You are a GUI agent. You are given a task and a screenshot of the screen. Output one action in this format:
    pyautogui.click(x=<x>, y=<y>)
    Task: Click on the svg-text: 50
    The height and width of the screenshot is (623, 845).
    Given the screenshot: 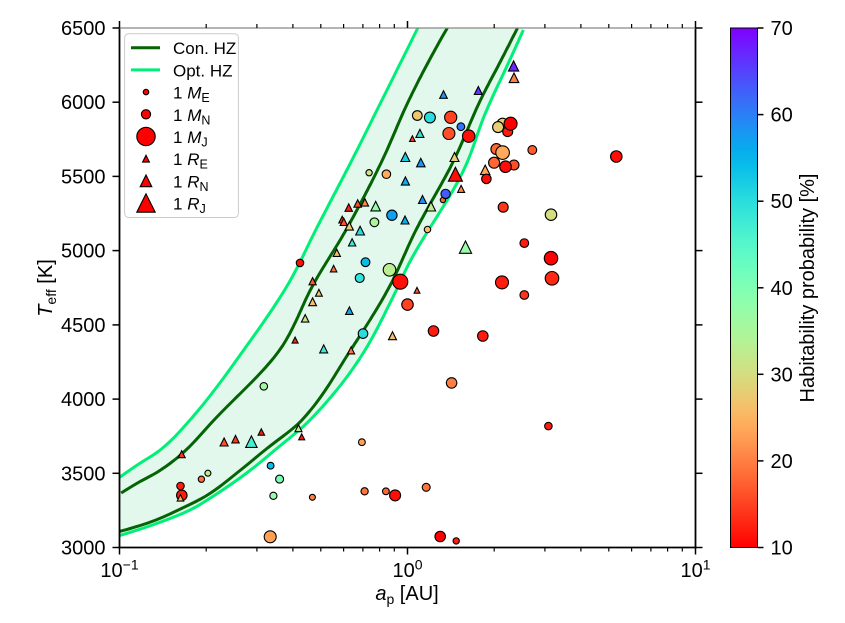 What is the action you would take?
    pyautogui.click(x=782, y=202)
    